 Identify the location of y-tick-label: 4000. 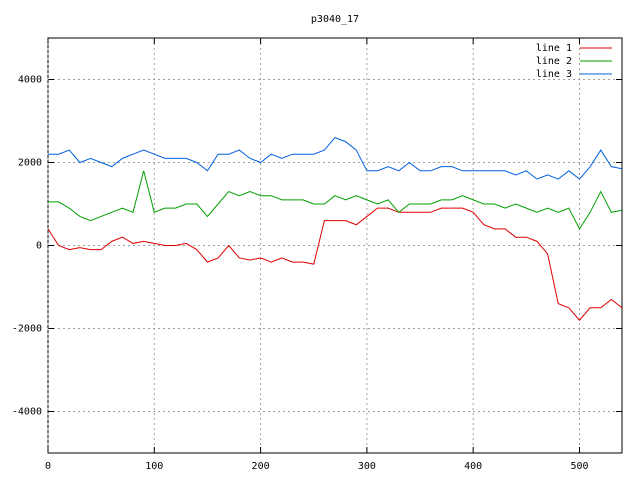
(30, 80).